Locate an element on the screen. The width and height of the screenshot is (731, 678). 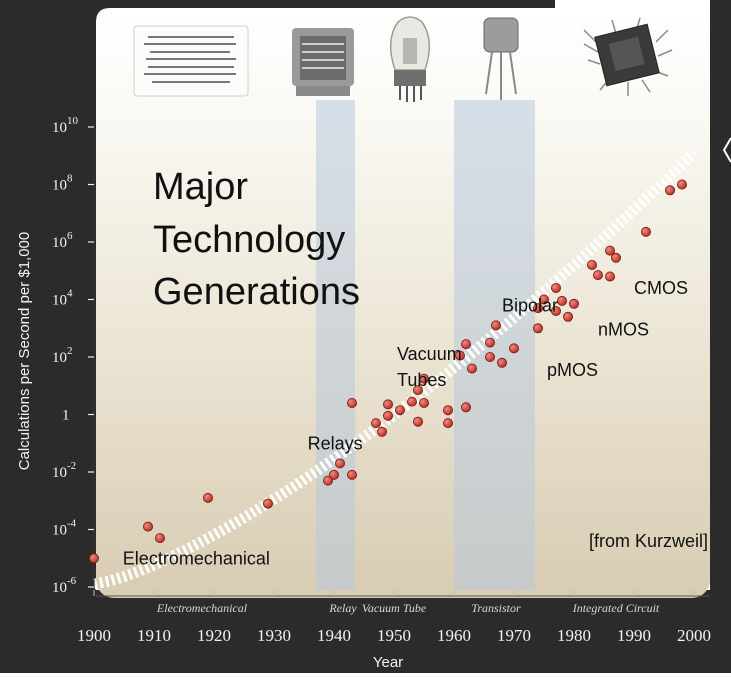
era-label: Integrated Circuit is located at coordinates (616, 608).